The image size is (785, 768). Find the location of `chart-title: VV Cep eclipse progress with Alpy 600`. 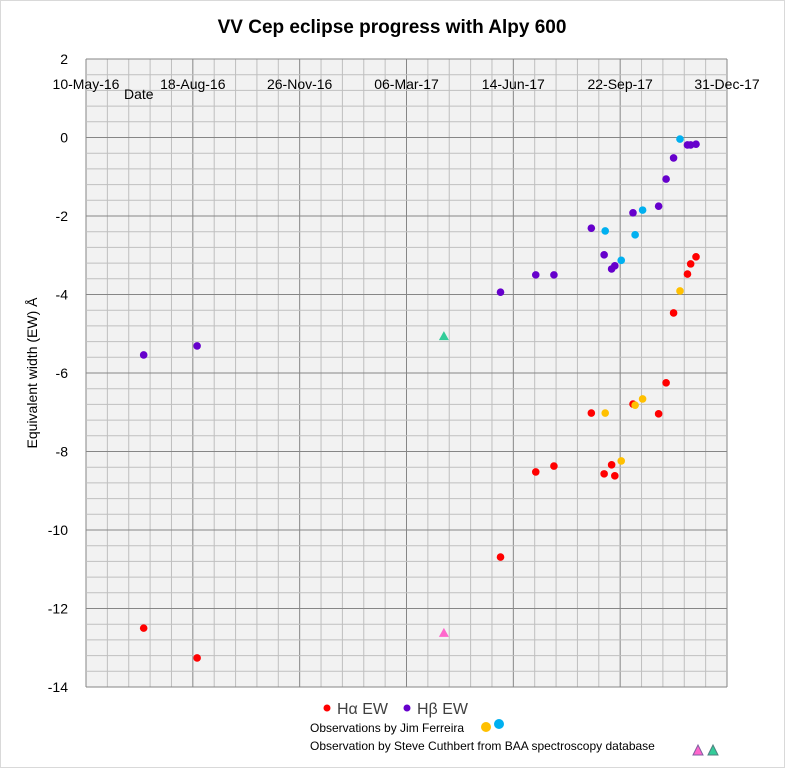

chart-title: VV Cep eclipse progress with Alpy 600 is located at coordinates (392, 27).